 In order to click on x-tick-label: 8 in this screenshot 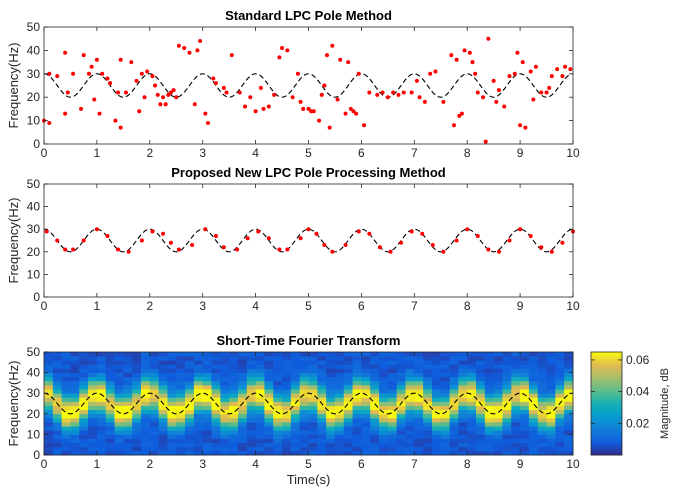, I will do `click(467, 464)`.